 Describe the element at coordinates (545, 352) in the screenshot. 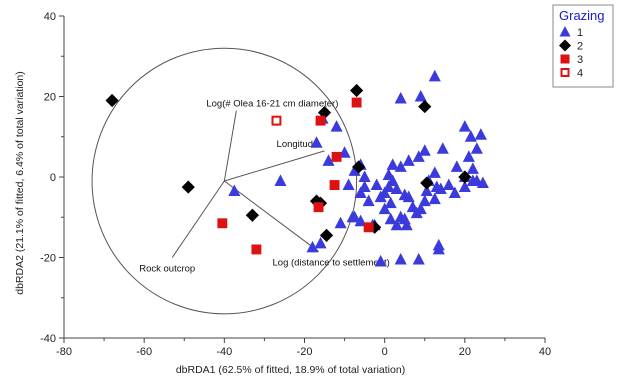

I see `x-tick-label: 40` at that location.